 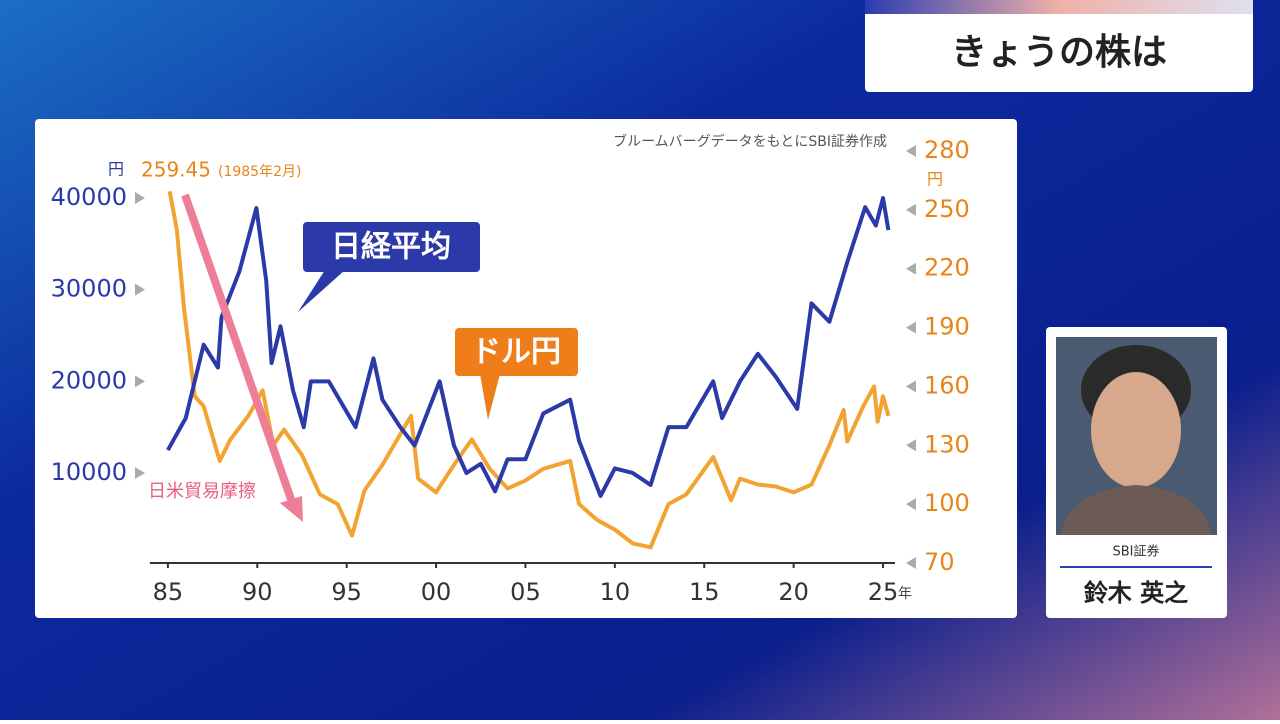 What do you see at coordinates (1059, 7) in the screenshot?
I see `header-strip` at bounding box center [1059, 7].